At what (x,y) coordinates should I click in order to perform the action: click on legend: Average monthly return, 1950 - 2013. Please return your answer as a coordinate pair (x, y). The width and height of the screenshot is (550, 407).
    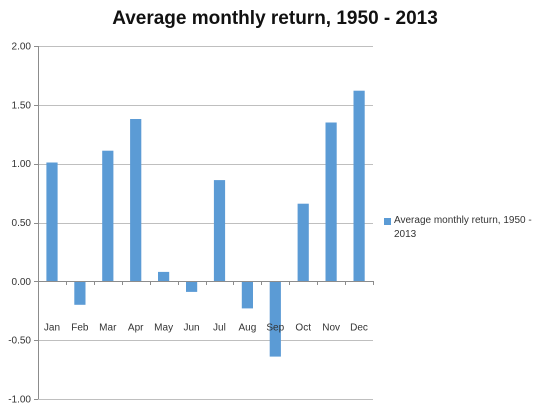
    Looking at the image, I should click on (464, 228).